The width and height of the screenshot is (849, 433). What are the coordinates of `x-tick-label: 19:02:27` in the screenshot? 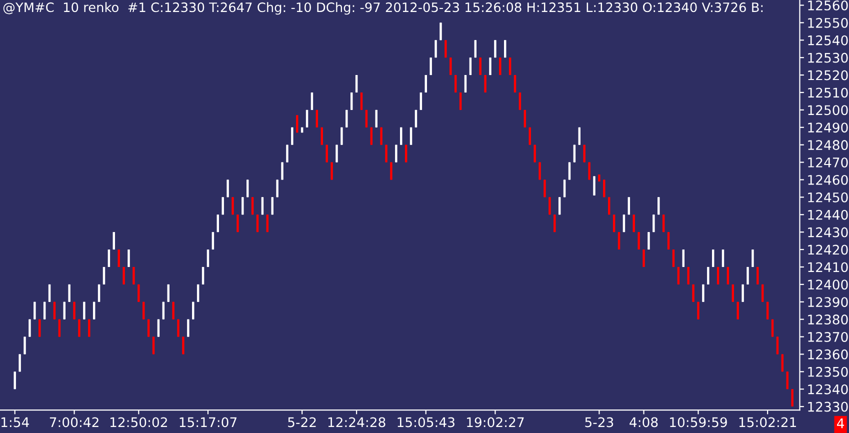 It's located at (495, 422).